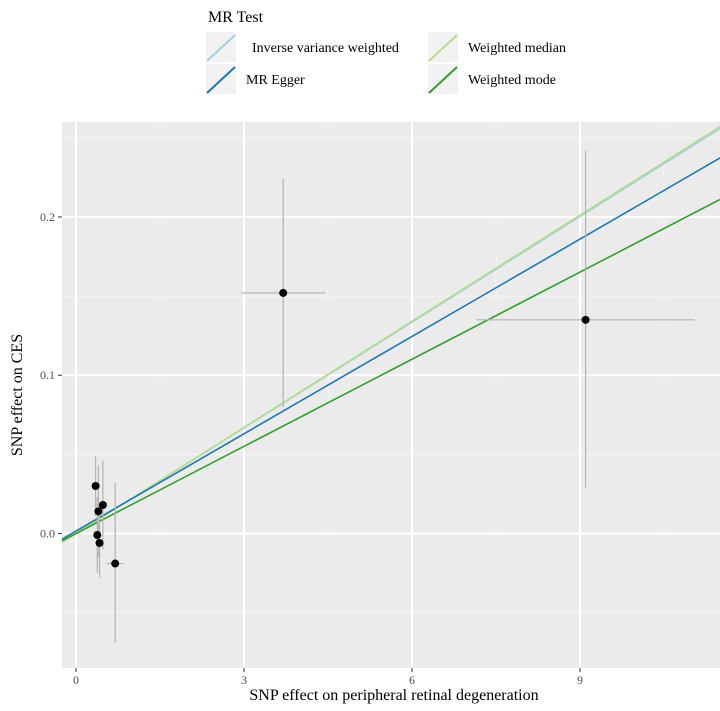 The image size is (720, 711). I want to click on y-axis-title: SNP effect on CES, so click(17, 395).